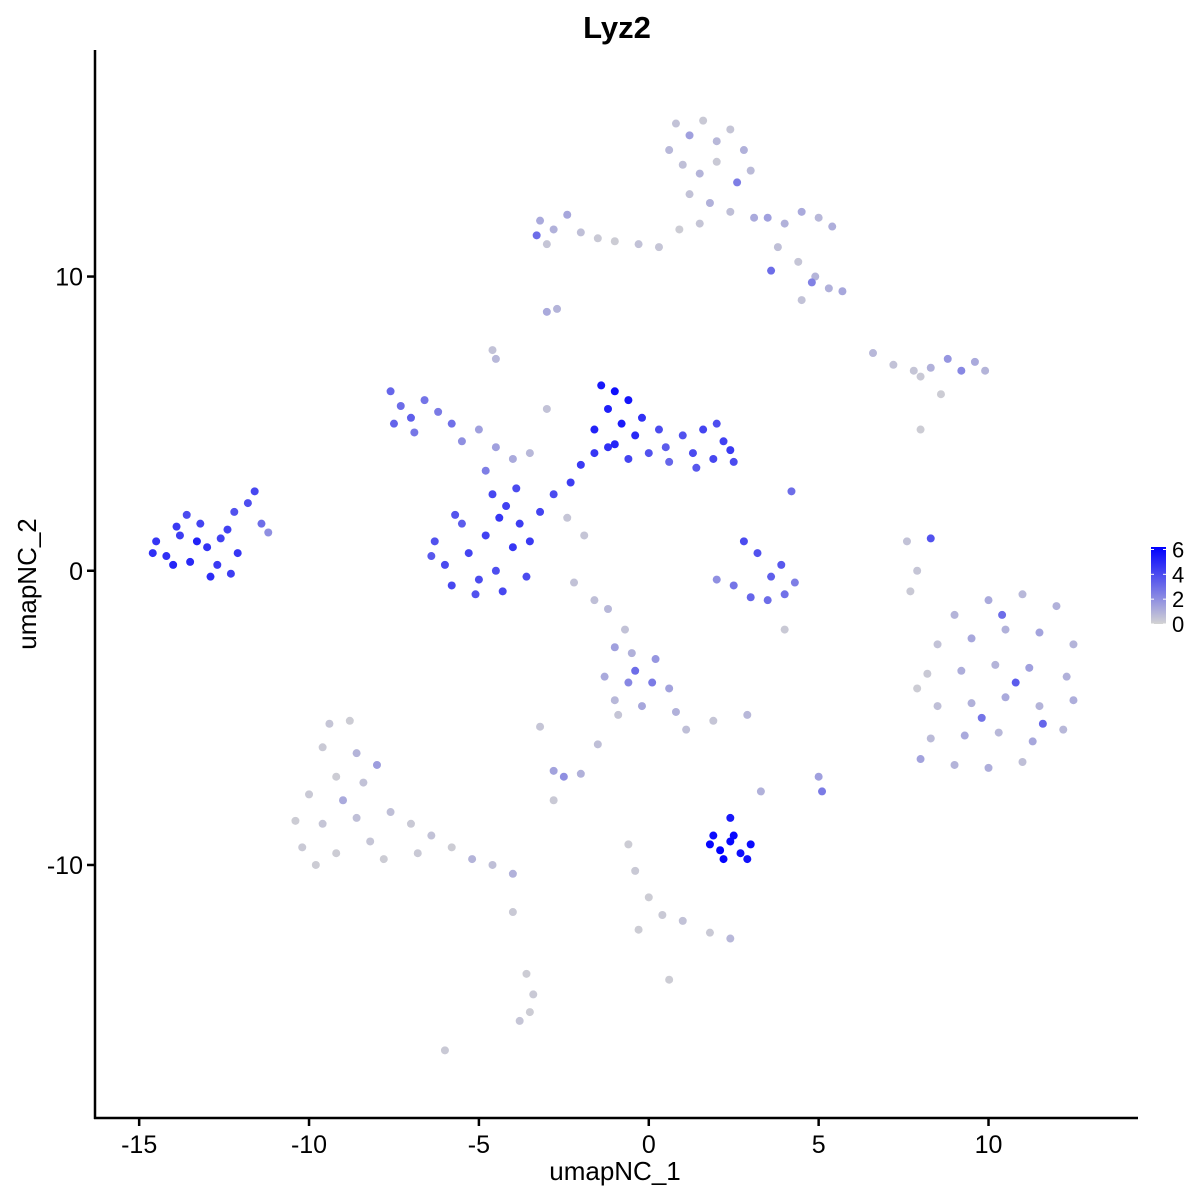 The width and height of the screenshot is (1200, 1200). Describe the element at coordinates (1178, 599) in the screenshot. I see `colorbar-tick-label: 2` at that location.